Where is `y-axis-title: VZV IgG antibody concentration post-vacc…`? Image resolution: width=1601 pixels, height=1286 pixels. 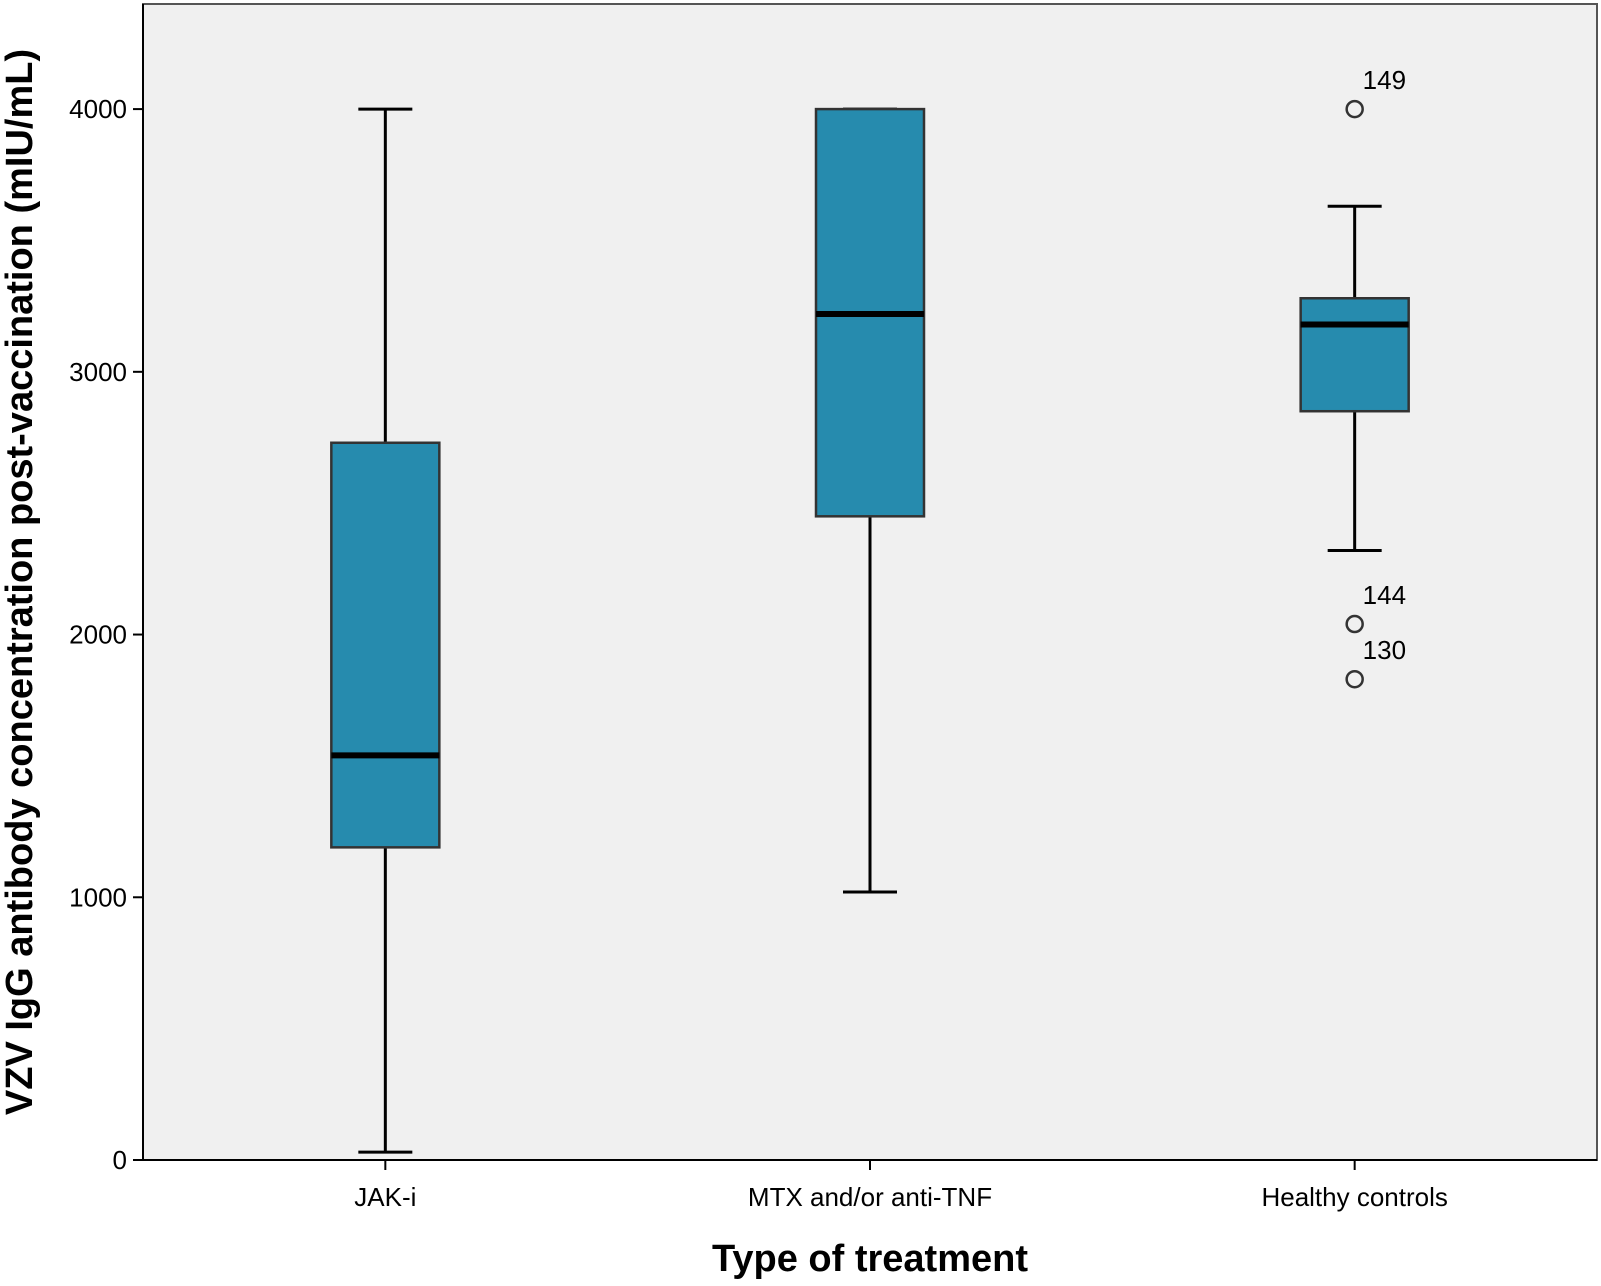 y-axis-title: VZV IgG antibody concentration post-vacc… is located at coordinates (20, 582).